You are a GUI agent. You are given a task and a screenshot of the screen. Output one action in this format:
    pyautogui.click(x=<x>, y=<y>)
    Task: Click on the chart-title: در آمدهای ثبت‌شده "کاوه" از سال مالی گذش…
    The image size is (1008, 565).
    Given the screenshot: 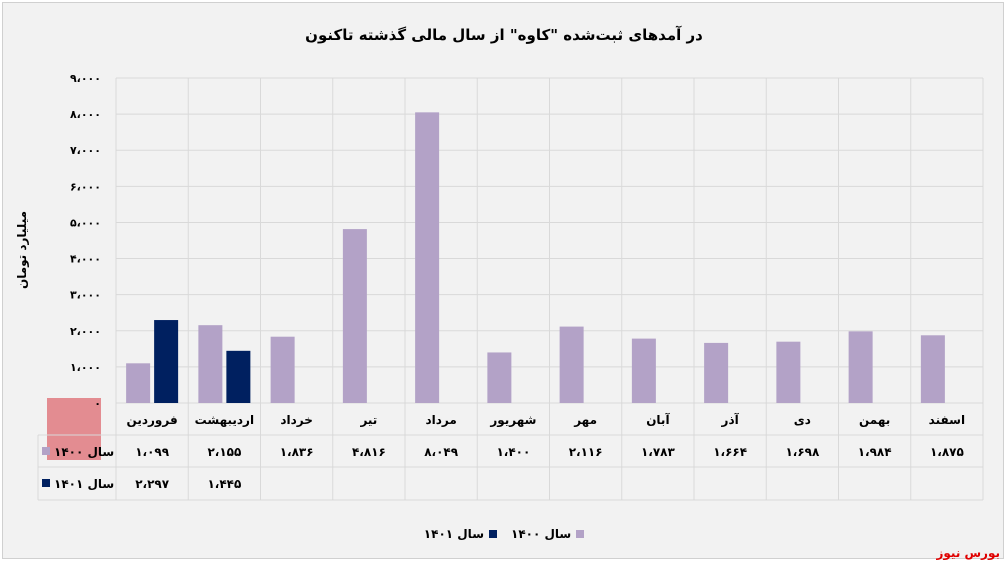 What is the action you would take?
    pyautogui.click(x=504, y=35)
    